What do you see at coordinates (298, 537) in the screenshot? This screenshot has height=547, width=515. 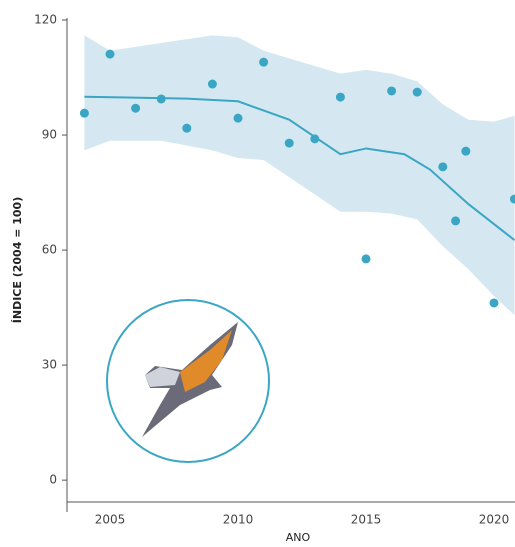 I see `x-axis-label: ANO` at bounding box center [298, 537].